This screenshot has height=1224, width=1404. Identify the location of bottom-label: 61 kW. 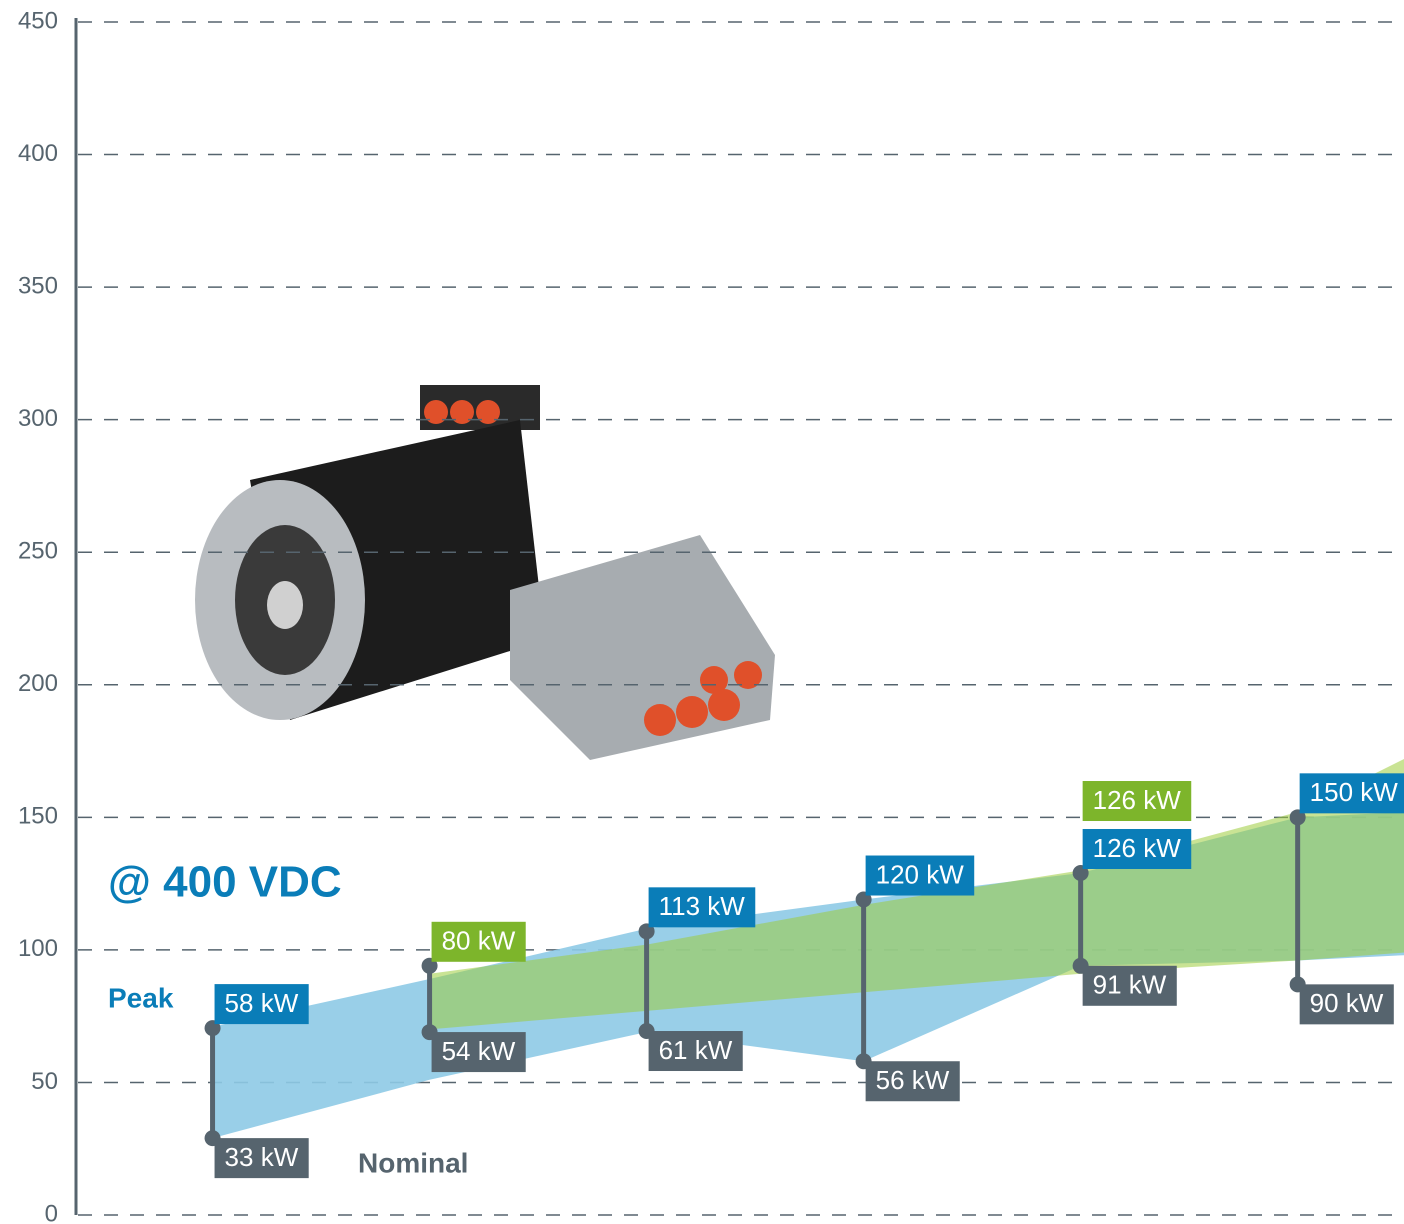
(696, 1050).